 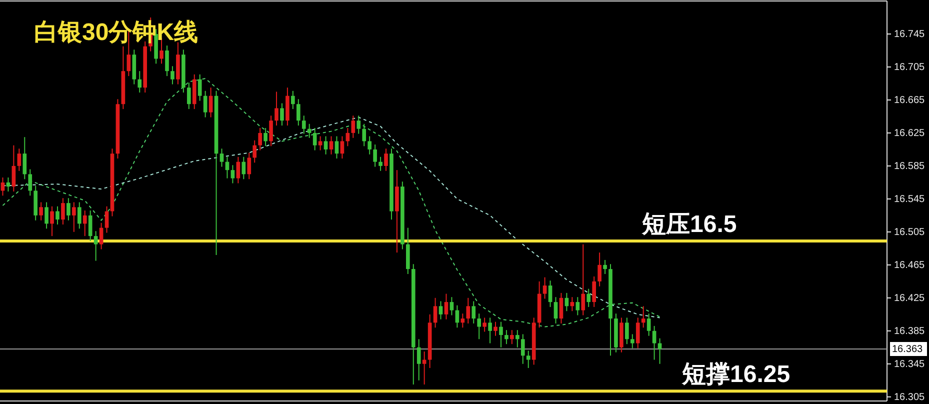 I want to click on y-tick-label: 16.745, so click(x=910, y=34).